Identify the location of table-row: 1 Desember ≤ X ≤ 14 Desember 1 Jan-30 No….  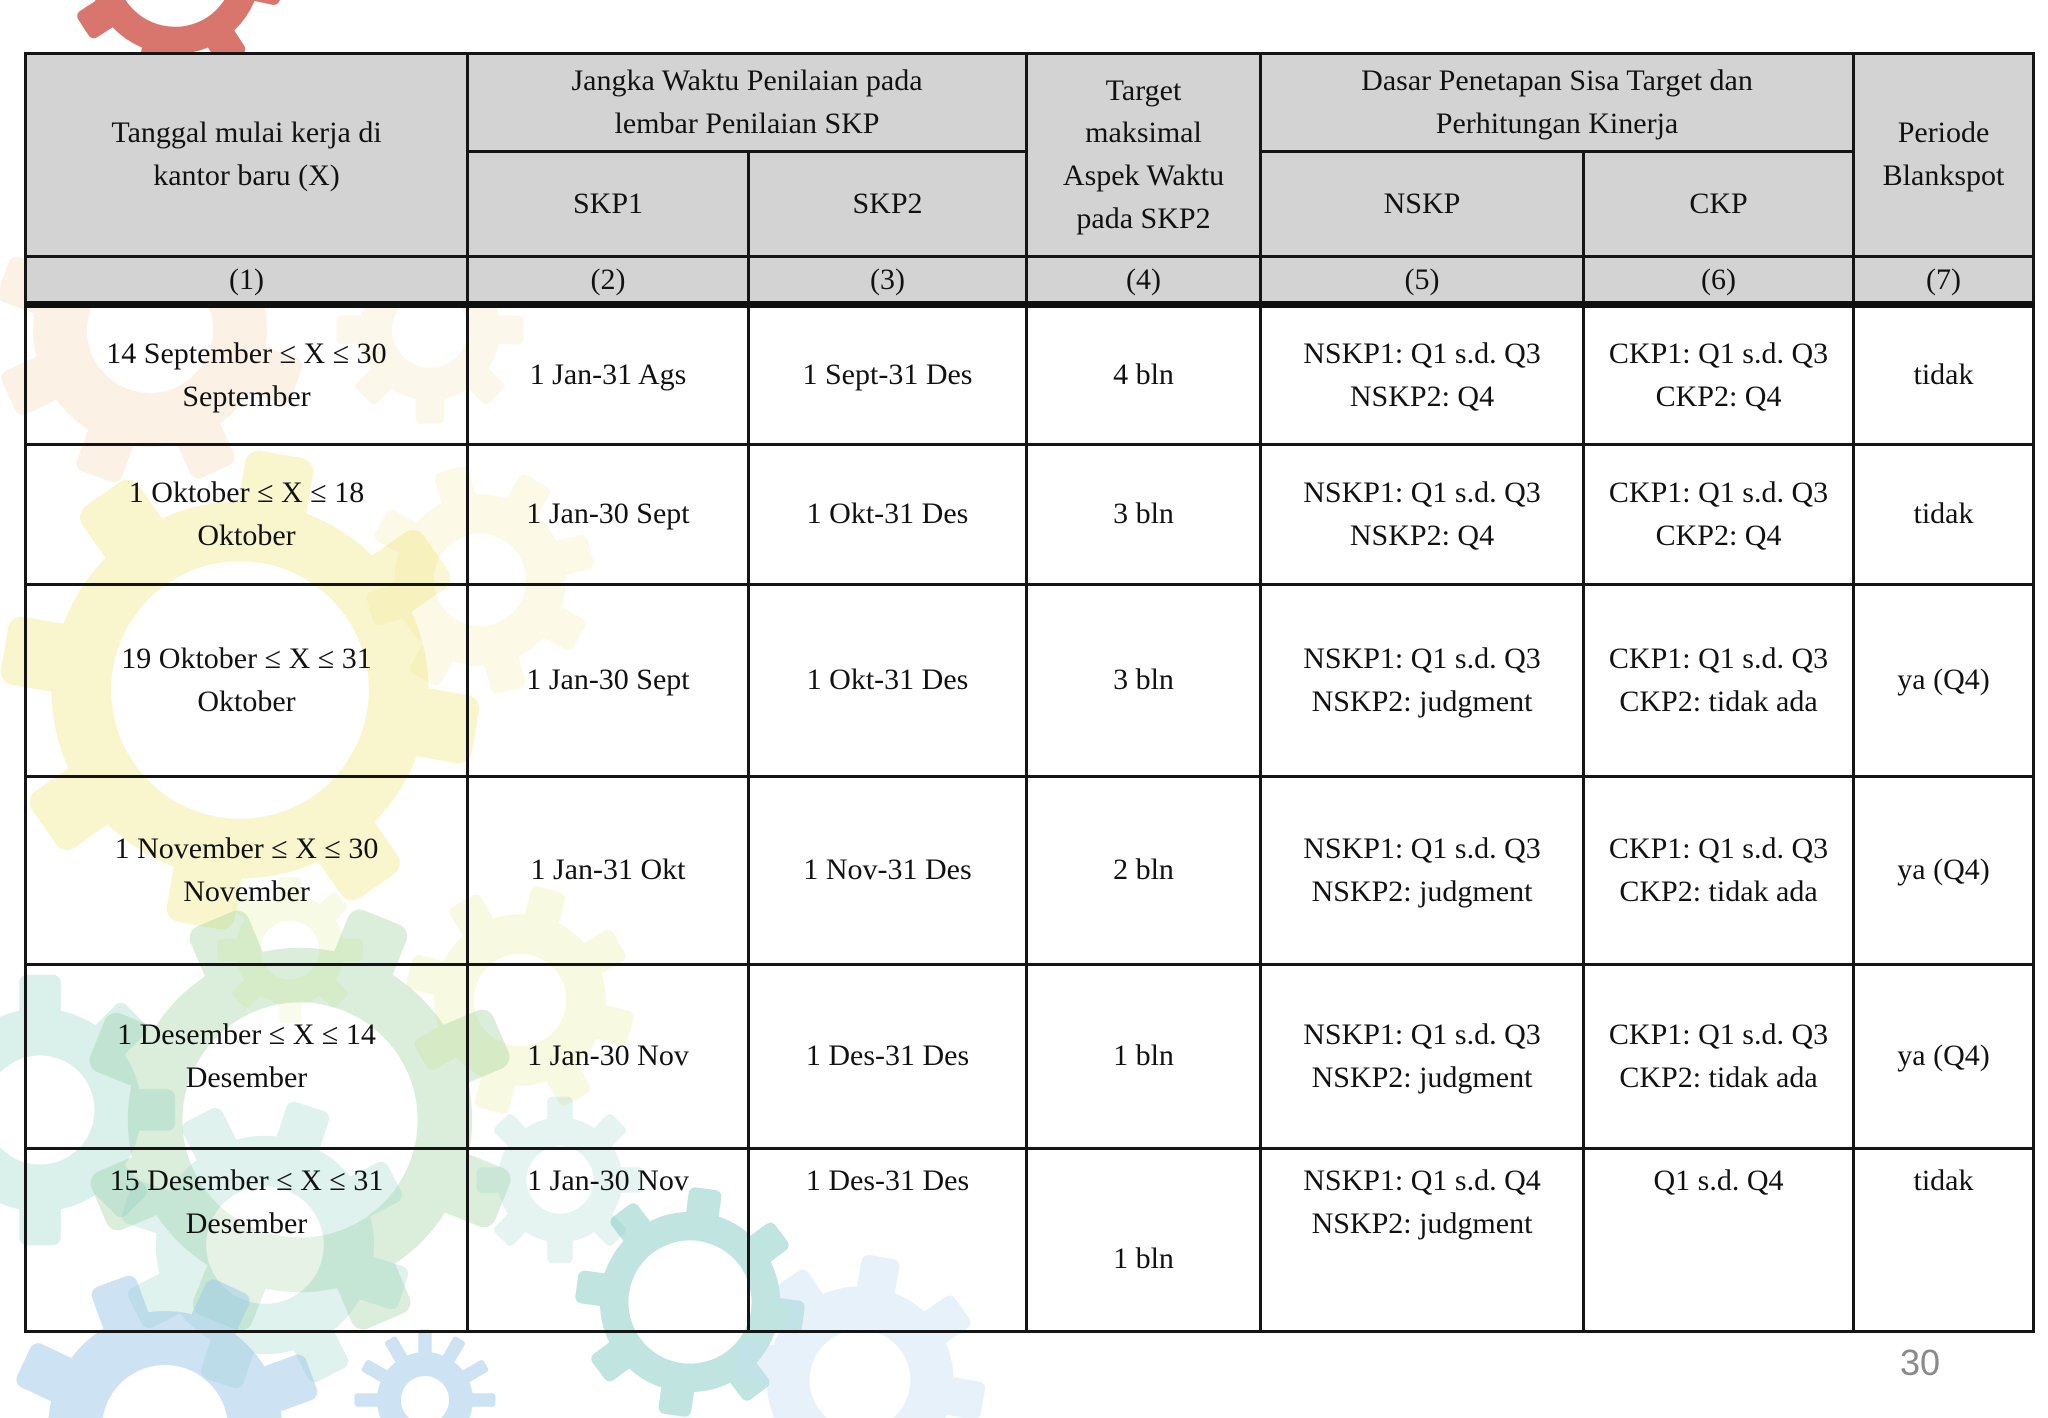
(1030, 1056).